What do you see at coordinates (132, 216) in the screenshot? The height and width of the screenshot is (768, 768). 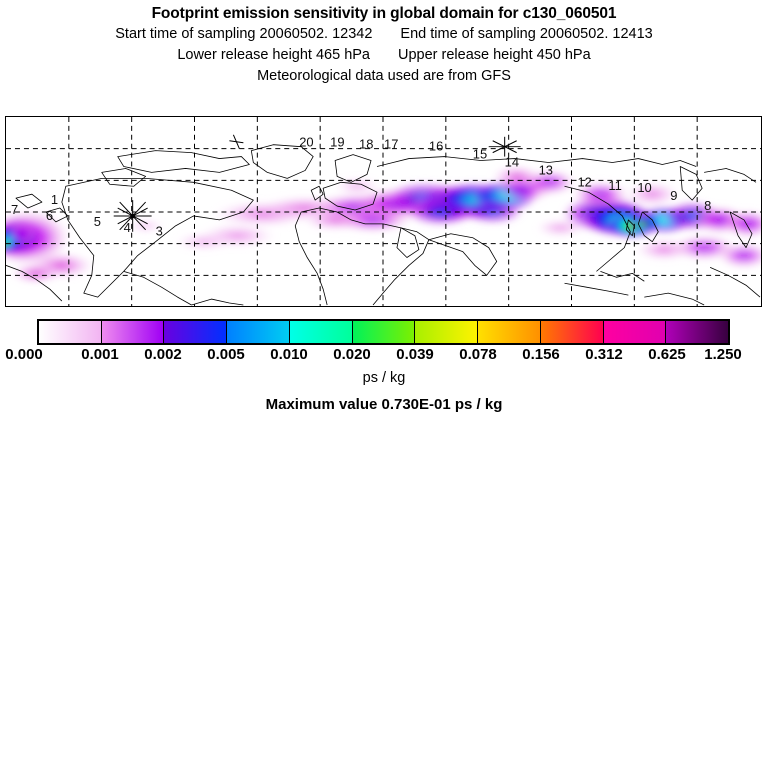 I see `release-point-icon` at bounding box center [132, 216].